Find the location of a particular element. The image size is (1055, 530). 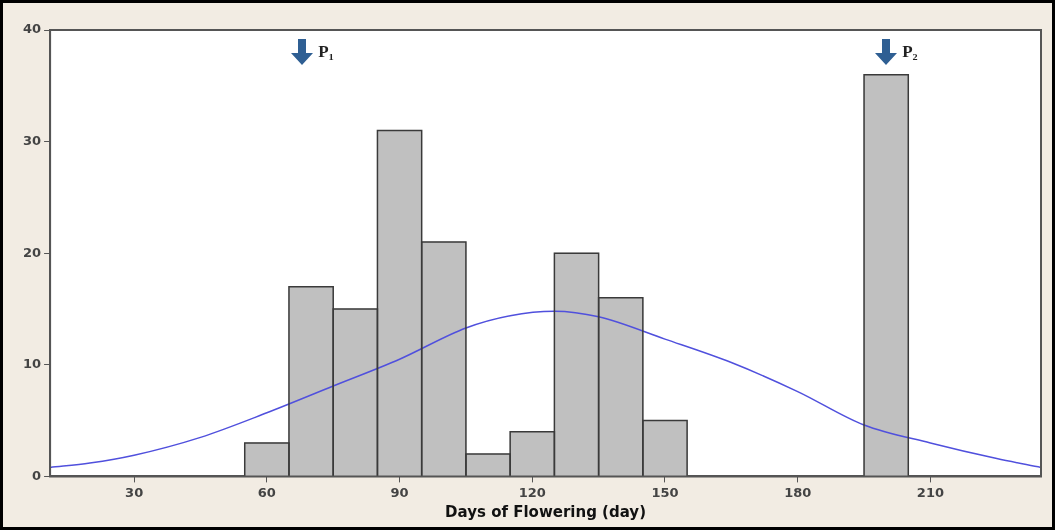

y-tick-label: 0 is located at coordinates (37, 475).